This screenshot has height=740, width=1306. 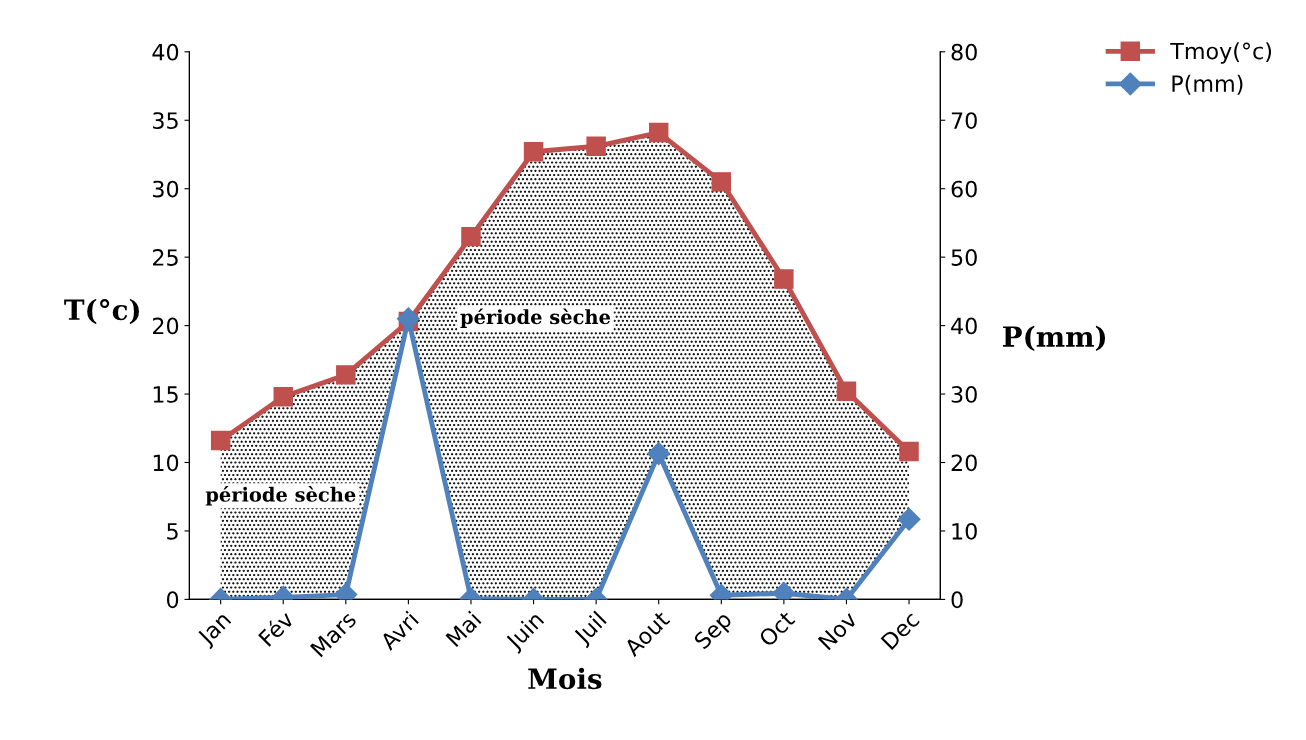 What do you see at coordinates (276, 627) in the screenshot?
I see `x-tick-label: Fév` at bounding box center [276, 627].